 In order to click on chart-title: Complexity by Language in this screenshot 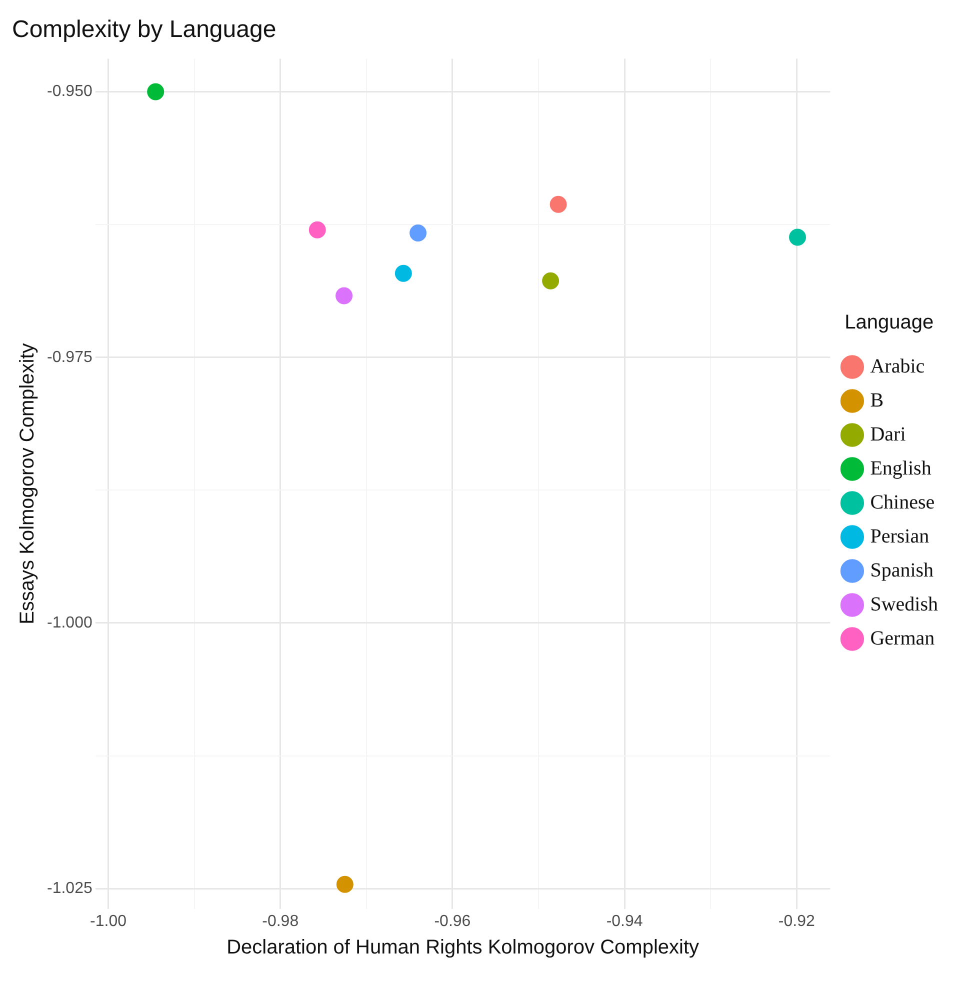, I will do `click(144, 30)`.